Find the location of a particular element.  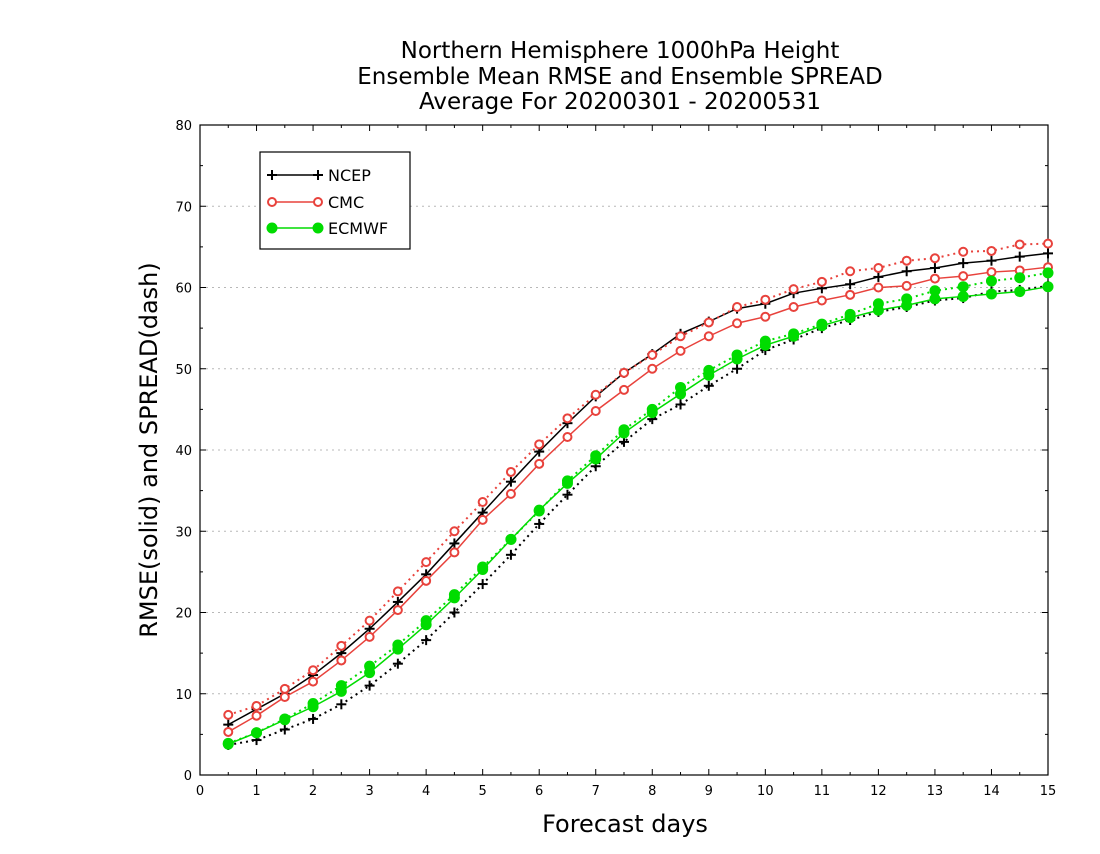

x-tick-label: 5 is located at coordinates (483, 791).